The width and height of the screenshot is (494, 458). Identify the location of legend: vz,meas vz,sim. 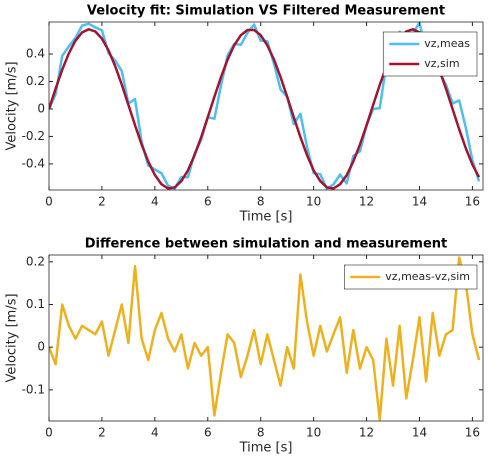
(430, 54).